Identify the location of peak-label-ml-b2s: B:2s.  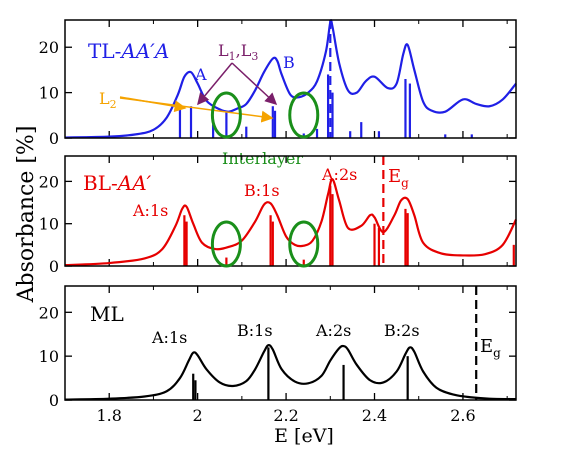
(402, 330).